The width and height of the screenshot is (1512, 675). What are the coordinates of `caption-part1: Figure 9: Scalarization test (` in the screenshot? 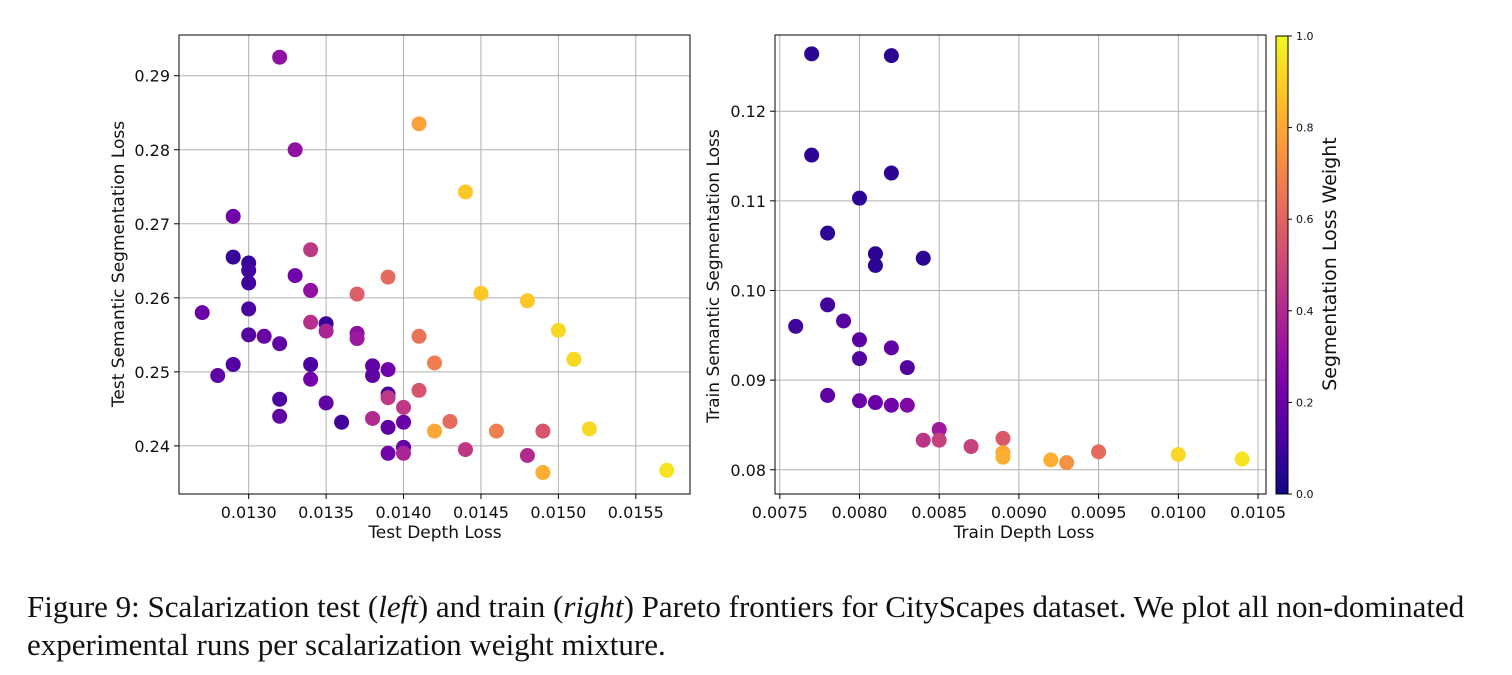 It's located at (203, 606).